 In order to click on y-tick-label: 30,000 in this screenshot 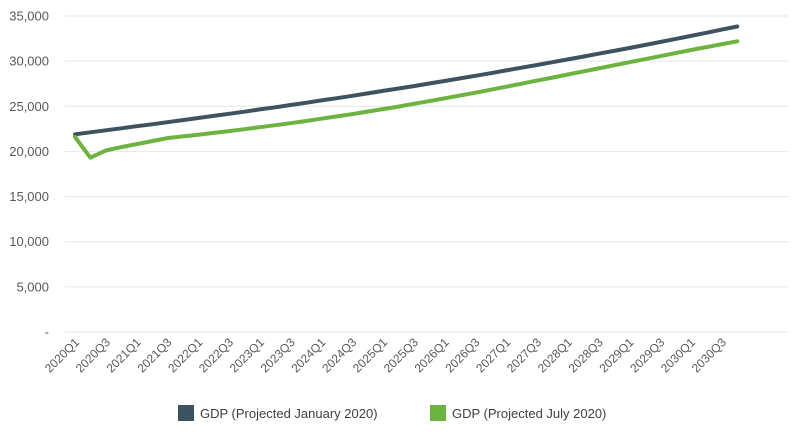, I will do `click(29, 61)`.